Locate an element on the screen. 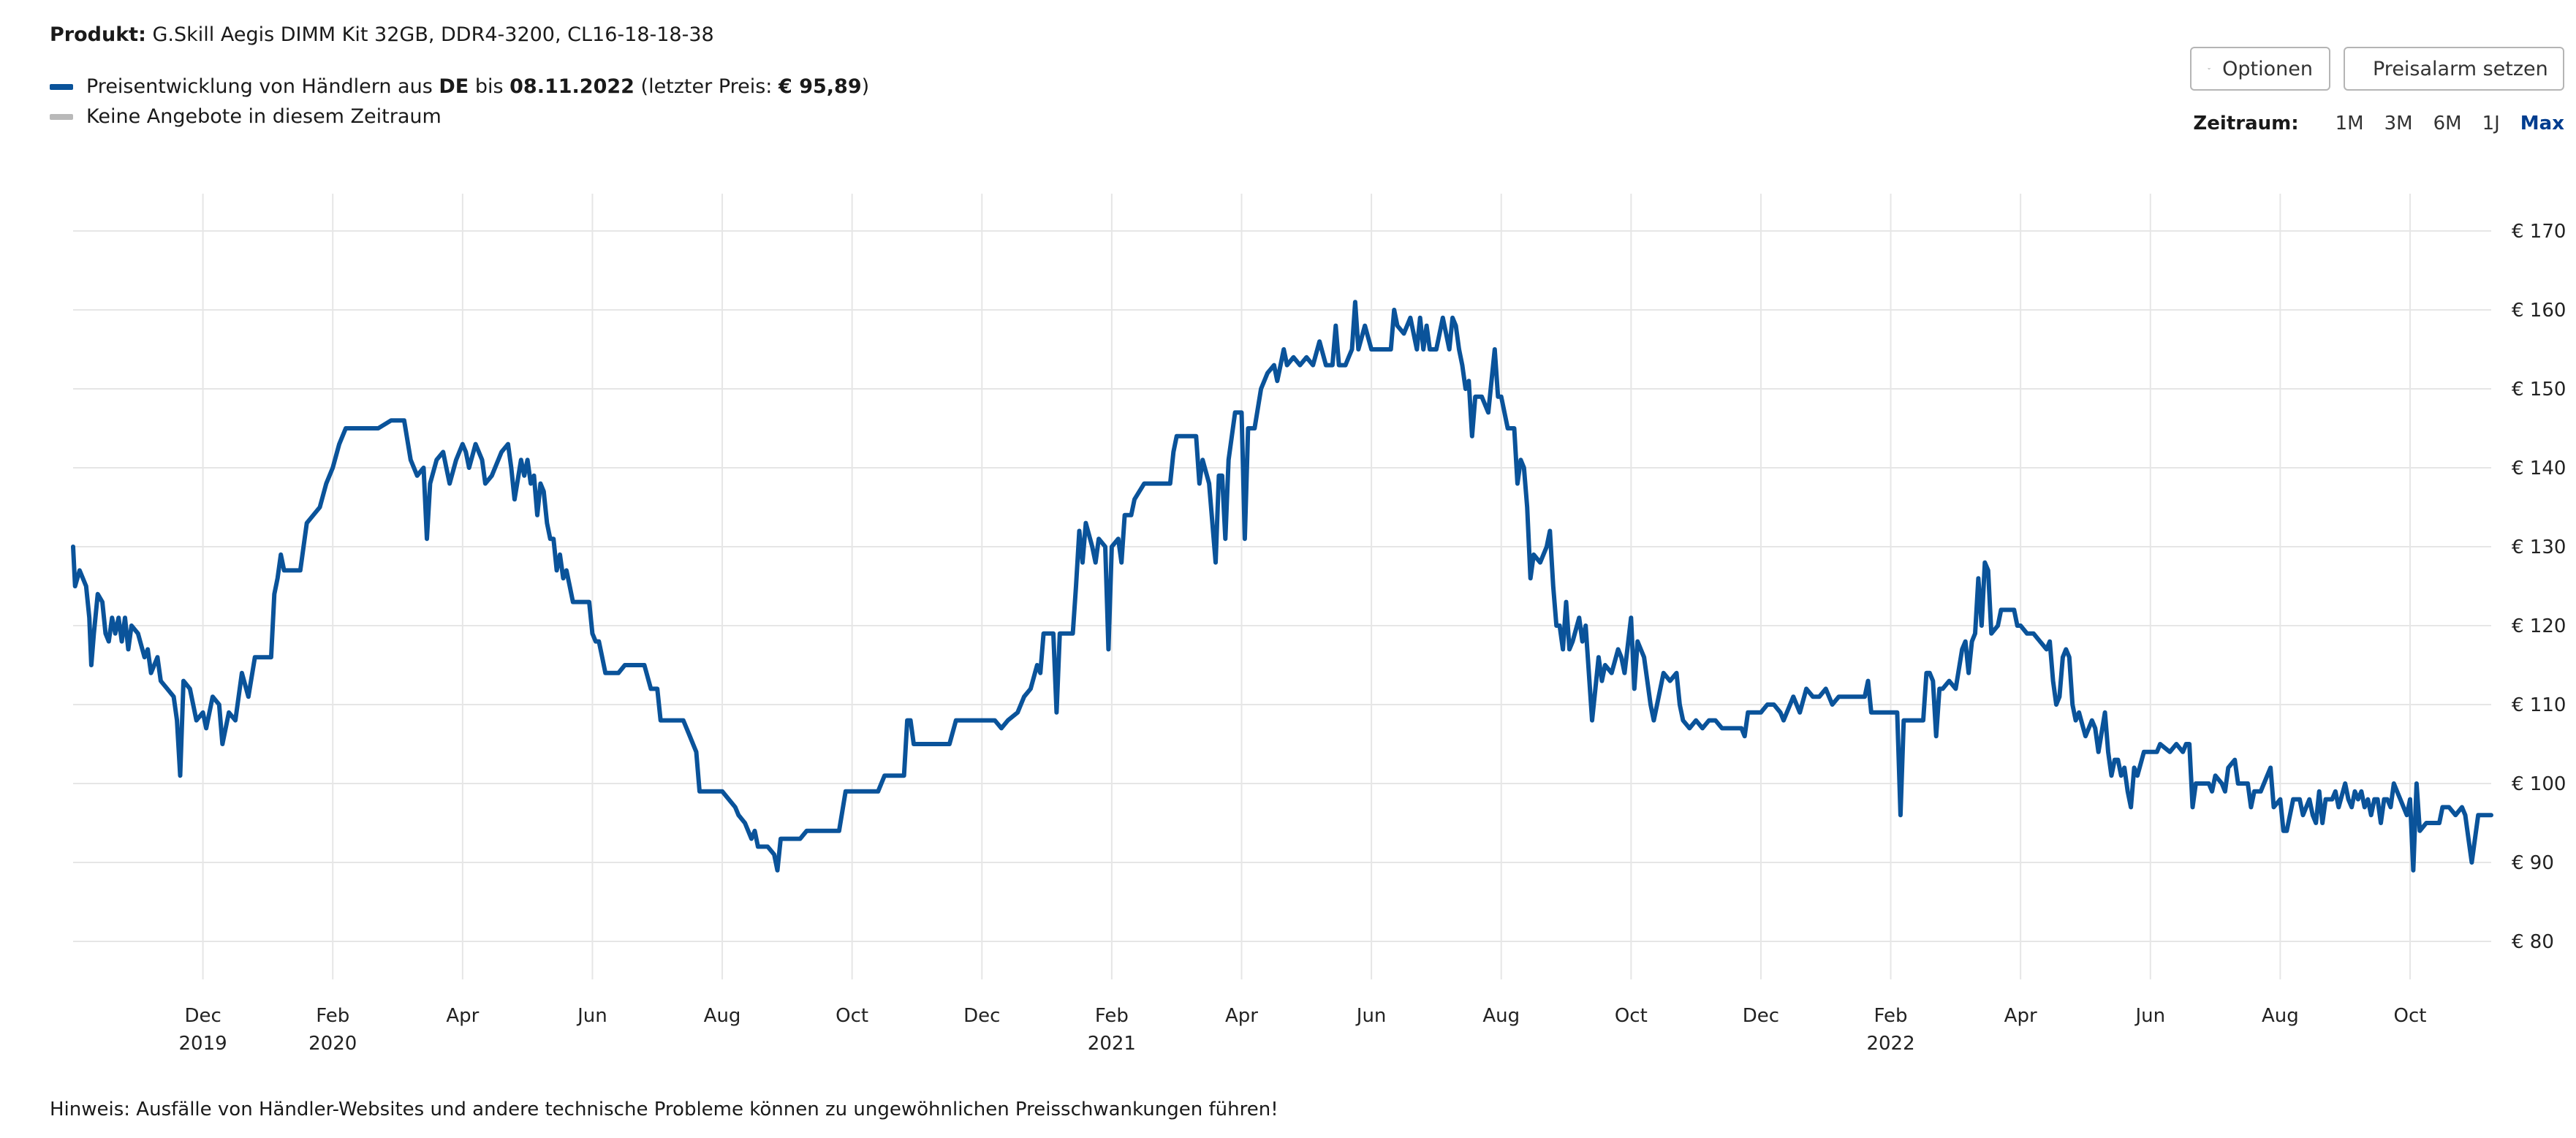  range-option-3m: 3M is located at coordinates (2398, 123).